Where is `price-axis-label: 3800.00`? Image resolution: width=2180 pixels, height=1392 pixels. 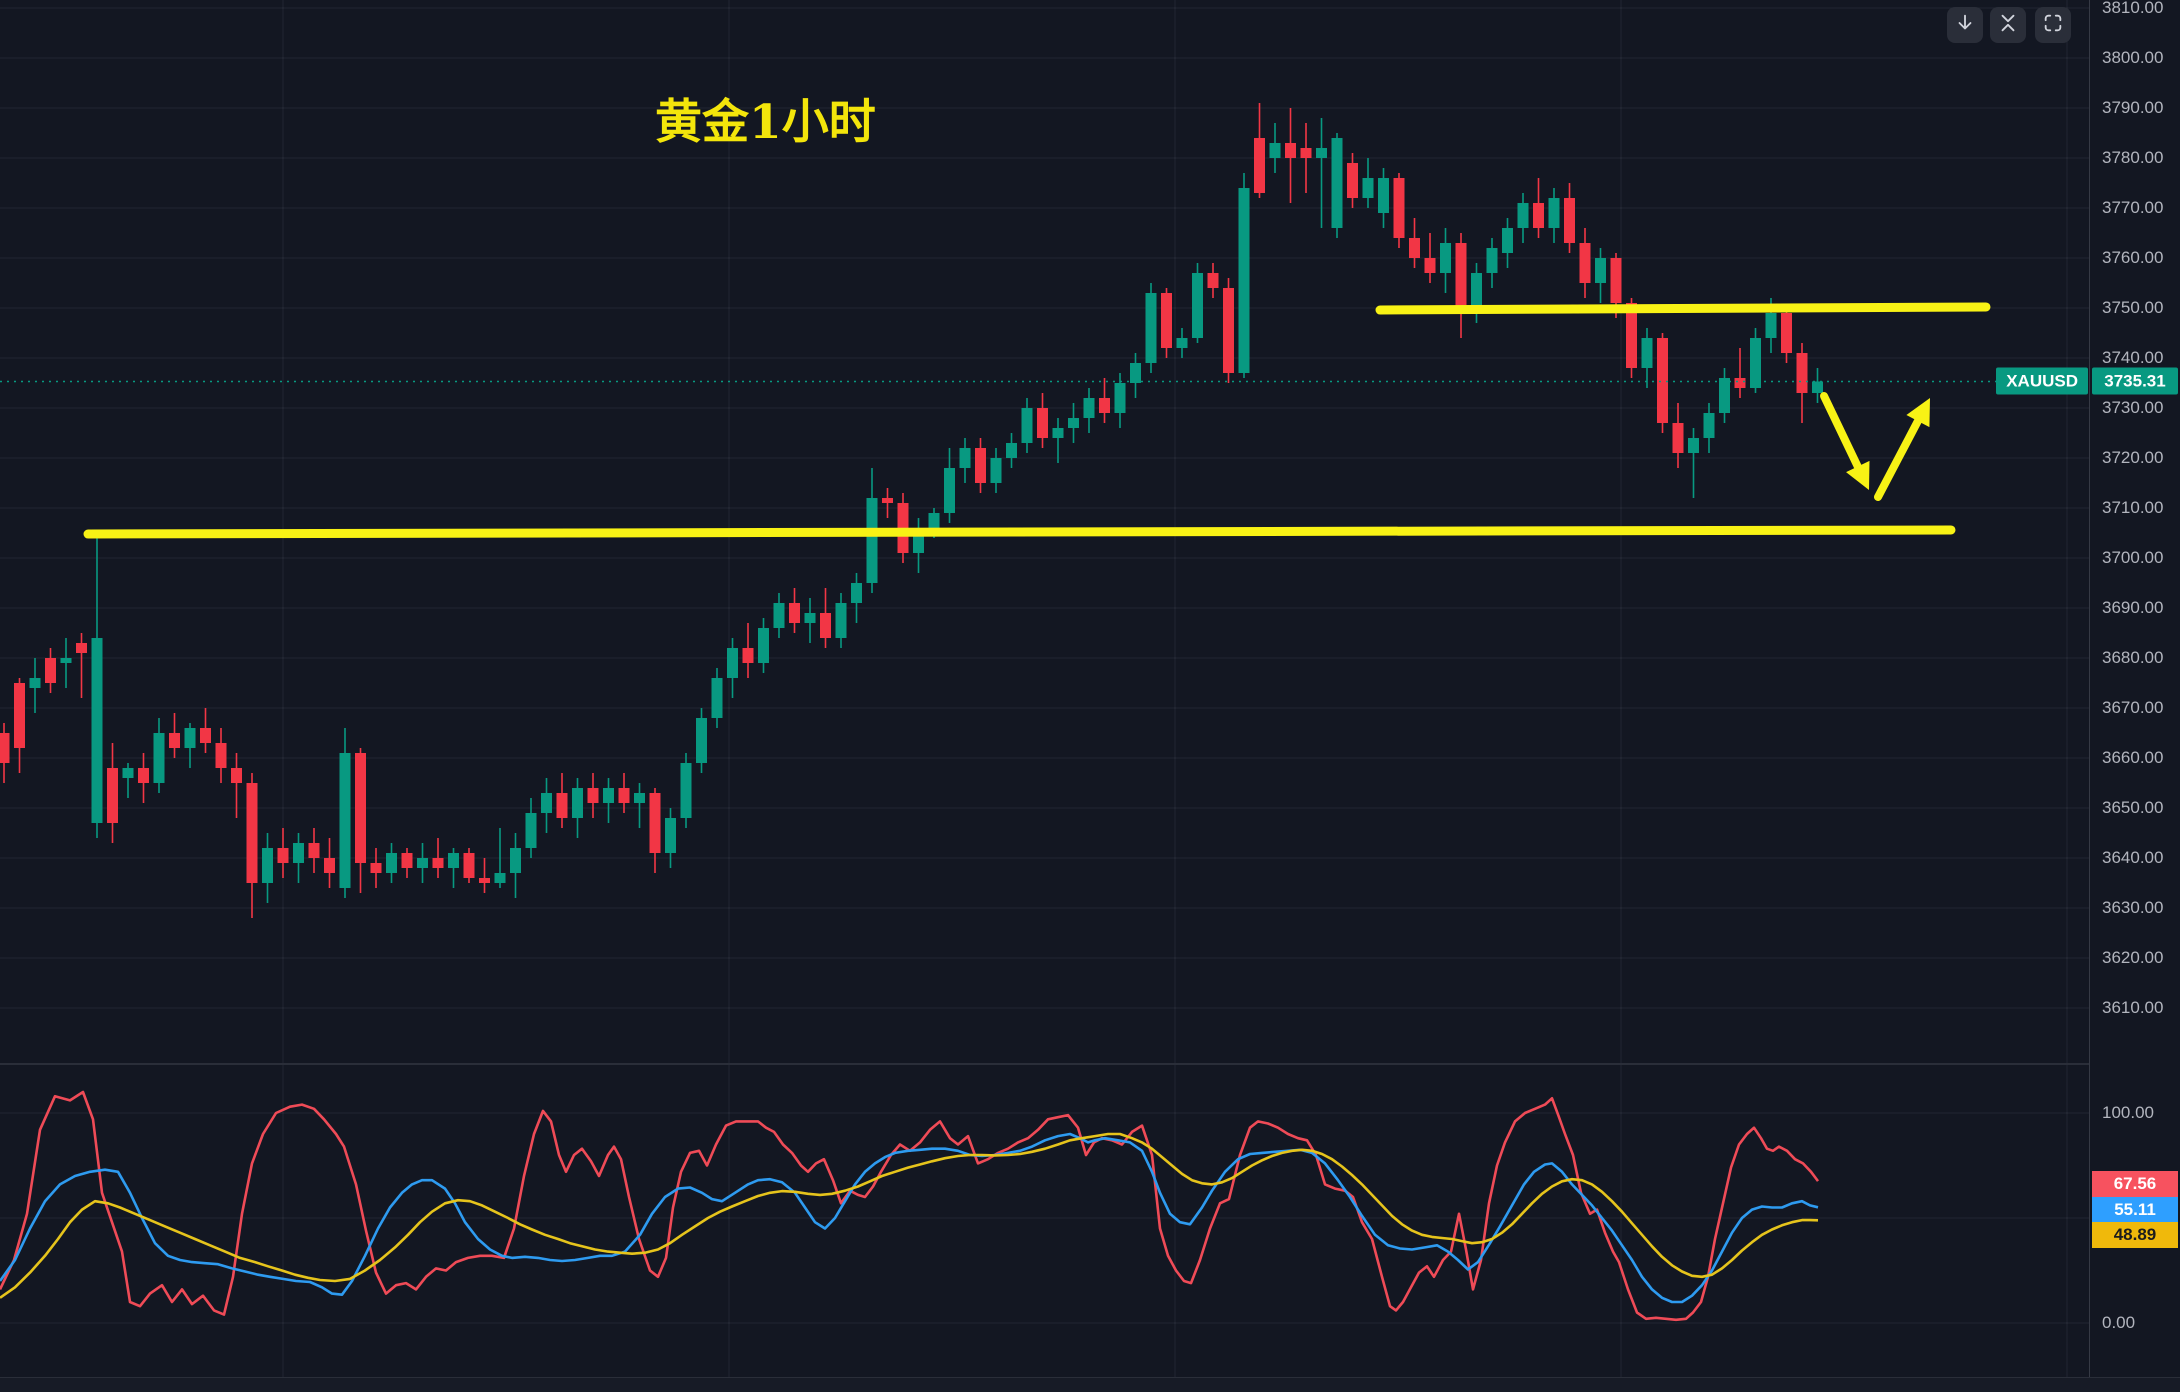
price-axis-label: 3800.00 is located at coordinates (2133, 57).